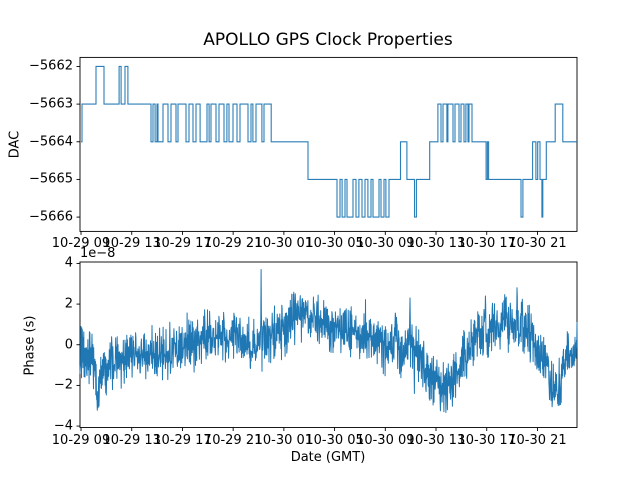 The width and height of the screenshot is (640, 480). Describe the element at coordinates (51, 179) in the screenshot. I see `y-tick-label: −5665` at that location.